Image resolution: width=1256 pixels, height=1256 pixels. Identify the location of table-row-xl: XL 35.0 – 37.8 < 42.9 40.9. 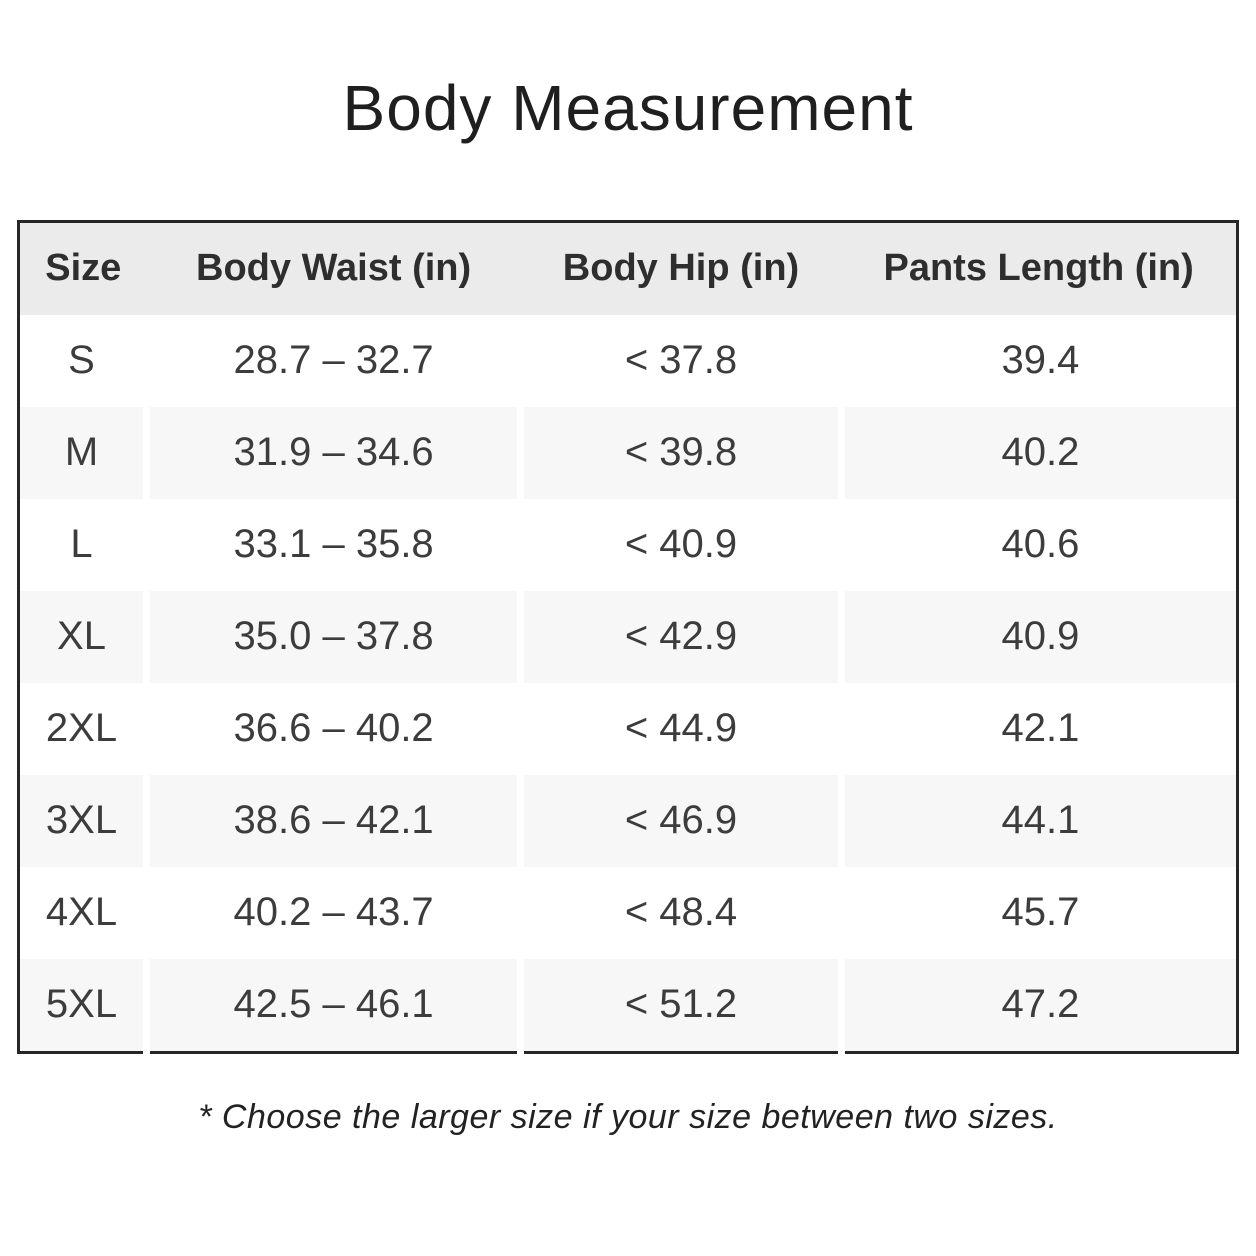
(628, 636).